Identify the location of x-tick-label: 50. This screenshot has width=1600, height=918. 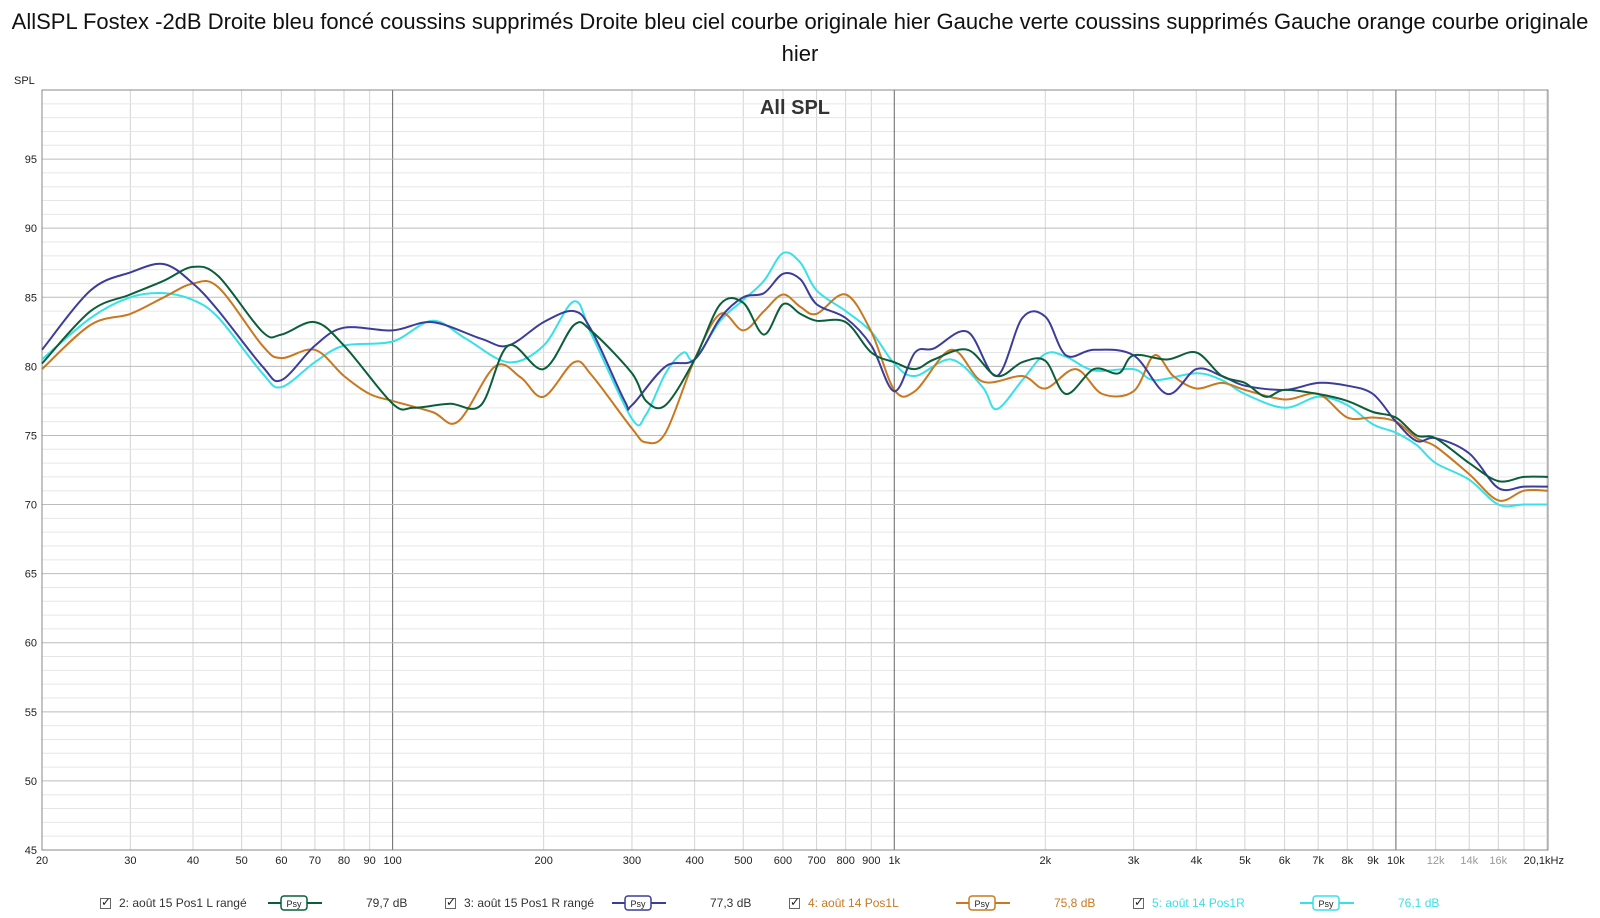
(241, 861).